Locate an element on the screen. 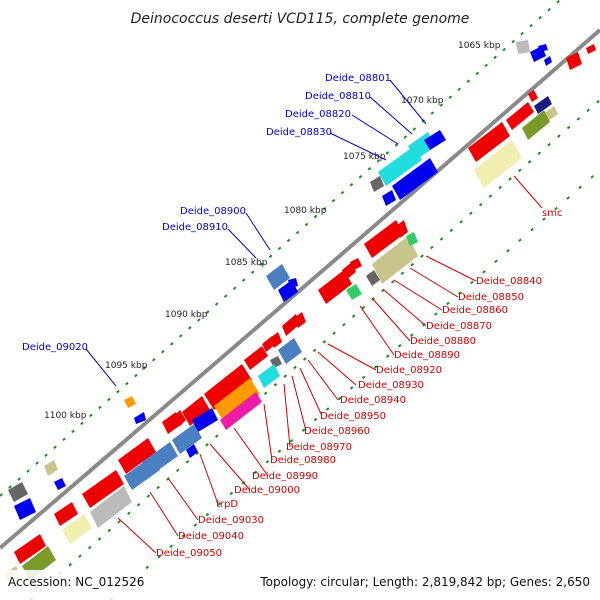 This screenshot has height=600, width=600. gene-label: Deide_08920 is located at coordinates (409, 370).